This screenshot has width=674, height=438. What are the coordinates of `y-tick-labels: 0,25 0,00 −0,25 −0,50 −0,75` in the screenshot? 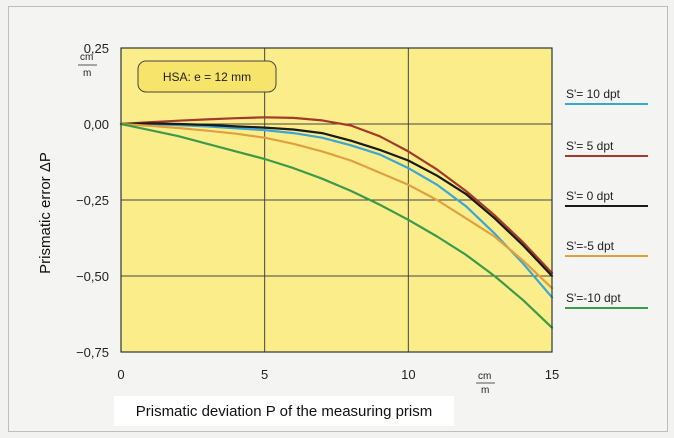 It's located at (92, 200).